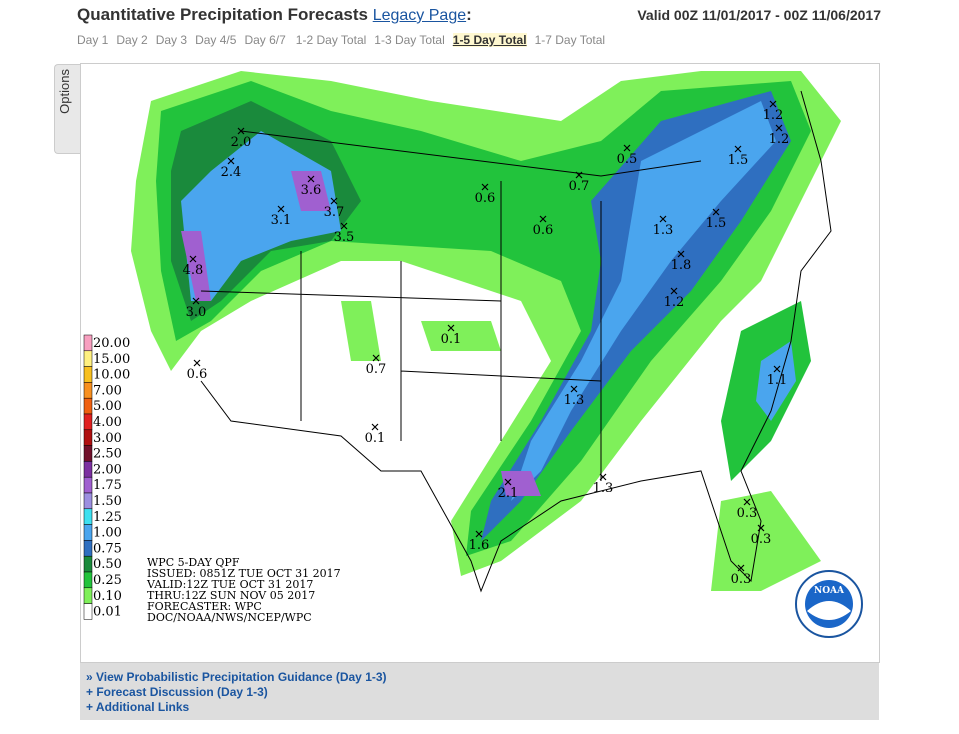 The height and width of the screenshot is (734, 959). Describe the element at coordinates (111, 375) in the screenshot. I see `legend-label: 10.00` at that location.